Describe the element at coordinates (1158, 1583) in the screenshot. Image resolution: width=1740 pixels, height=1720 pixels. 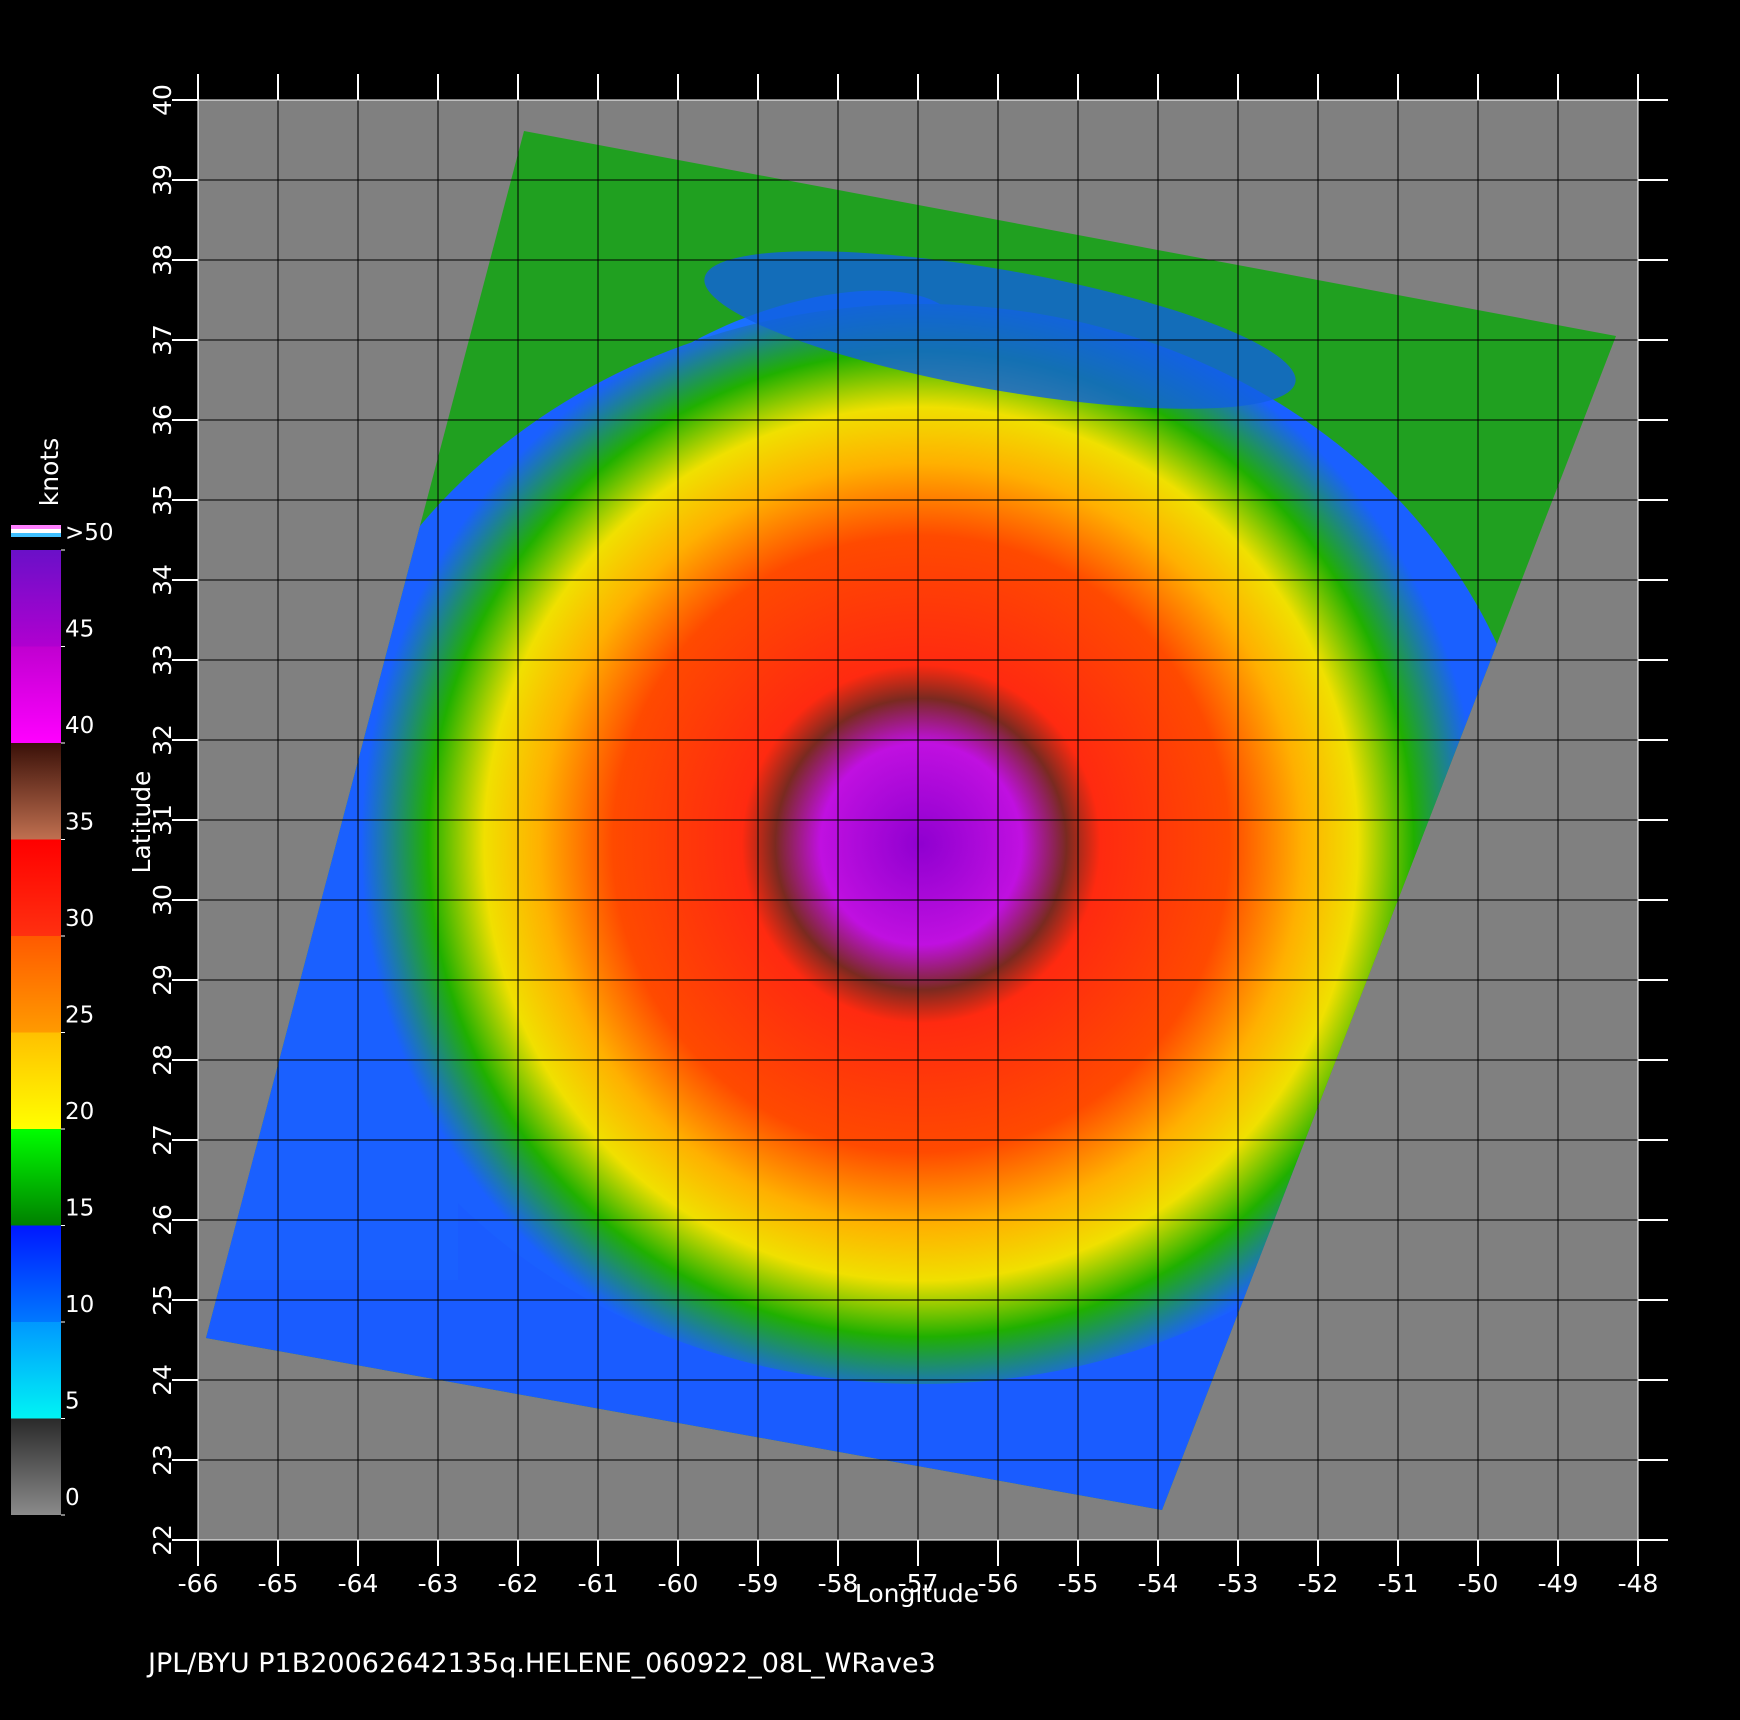
I see `x-tick-label: -54` at that location.